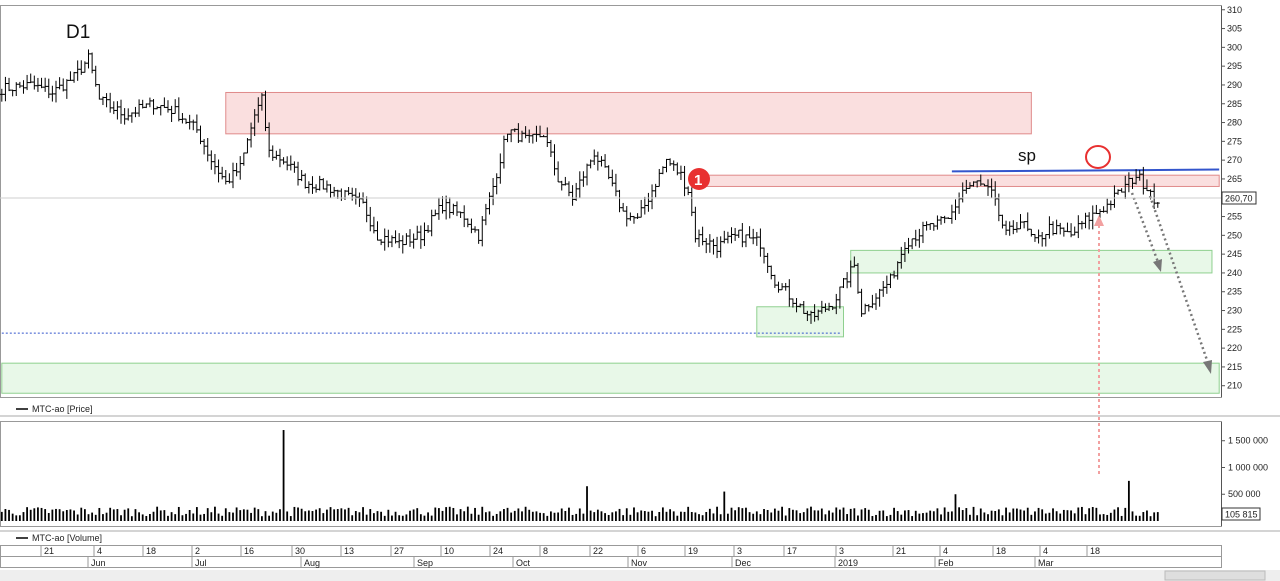  What do you see at coordinates (425, 563) in the screenshot?
I see `month-label: Sep` at bounding box center [425, 563].